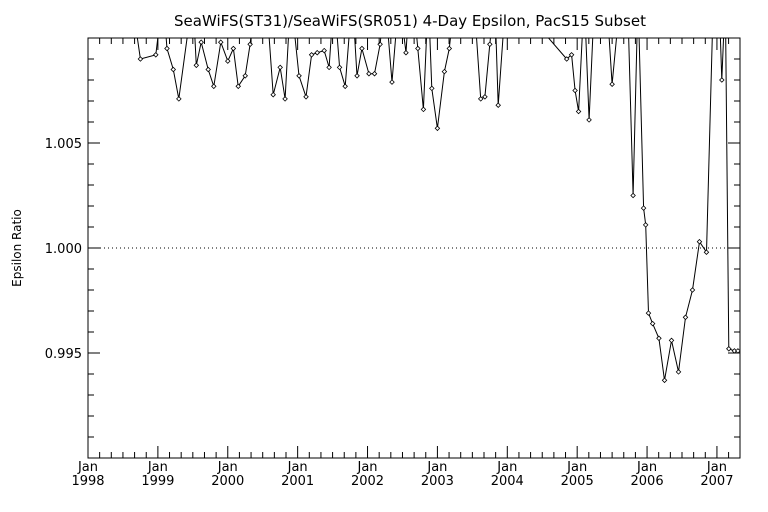 The height and width of the screenshot is (512, 768). What do you see at coordinates (647, 481) in the screenshot?
I see `x-tick-label-year: 2006` at bounding box center [647, 481].